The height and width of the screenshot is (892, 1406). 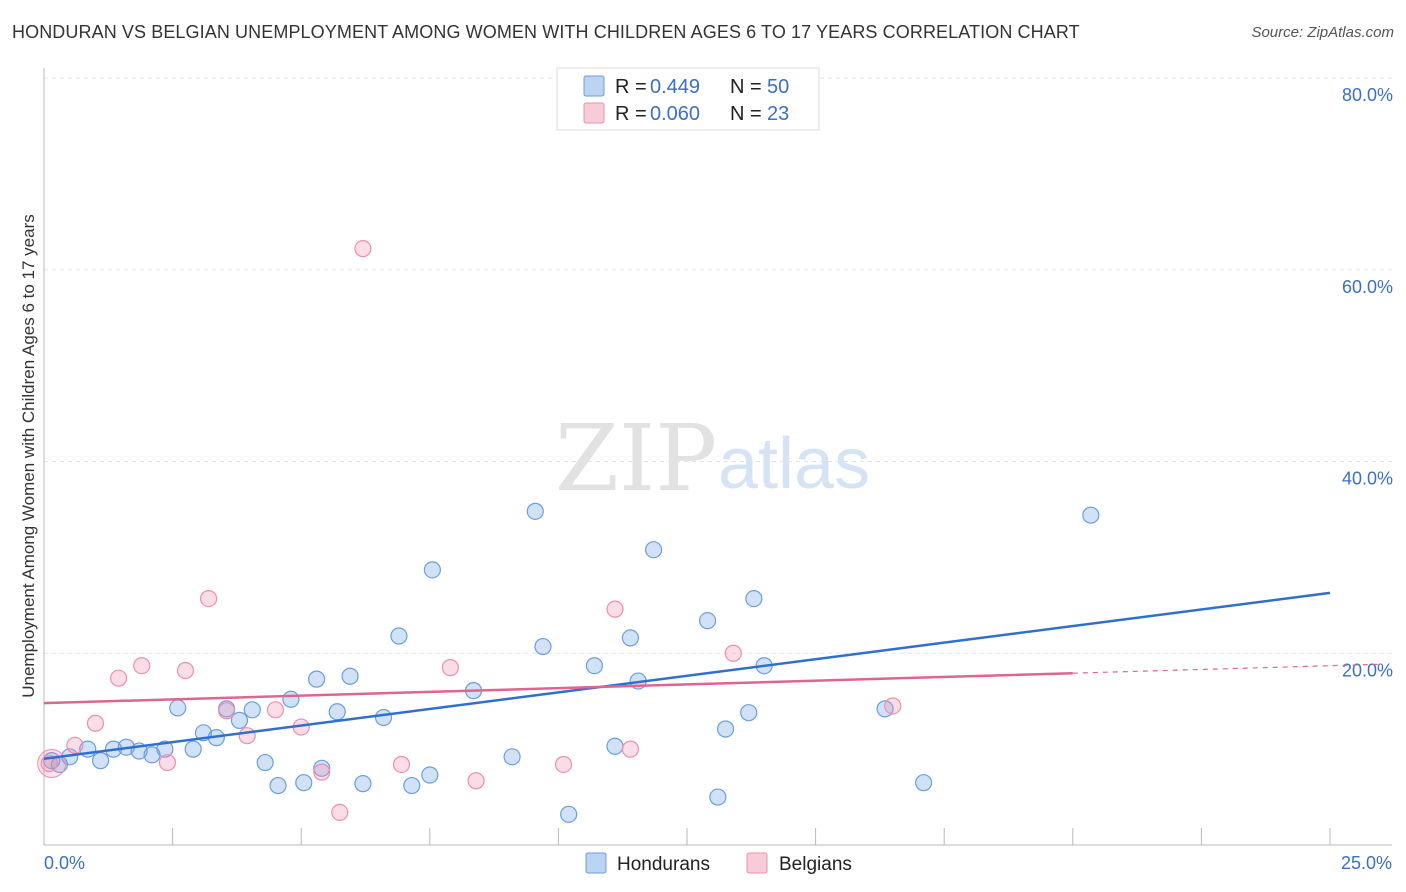 What do you see at coordinates (778, 114) in the screenshot?
I see `legend-n-value-belgians: 23` at bounding box center [778, 114].